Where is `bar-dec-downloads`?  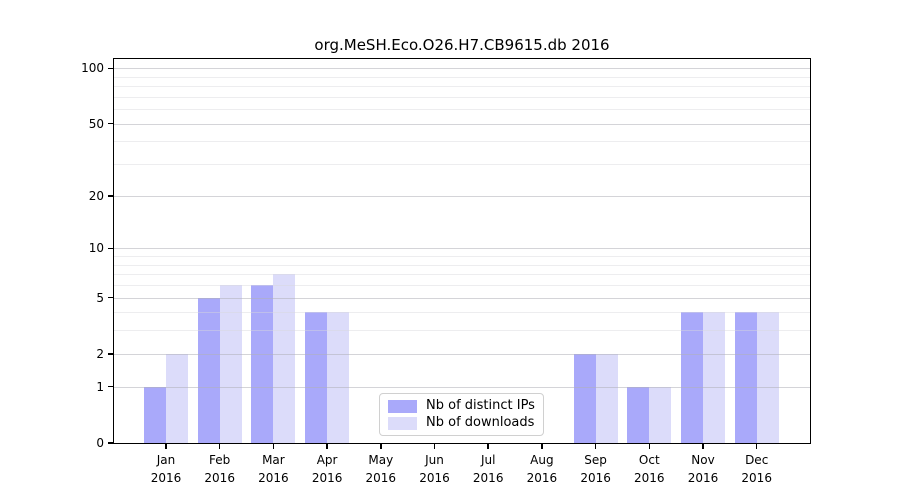
bar-dec-downloads is located at coordinates (767, 377).